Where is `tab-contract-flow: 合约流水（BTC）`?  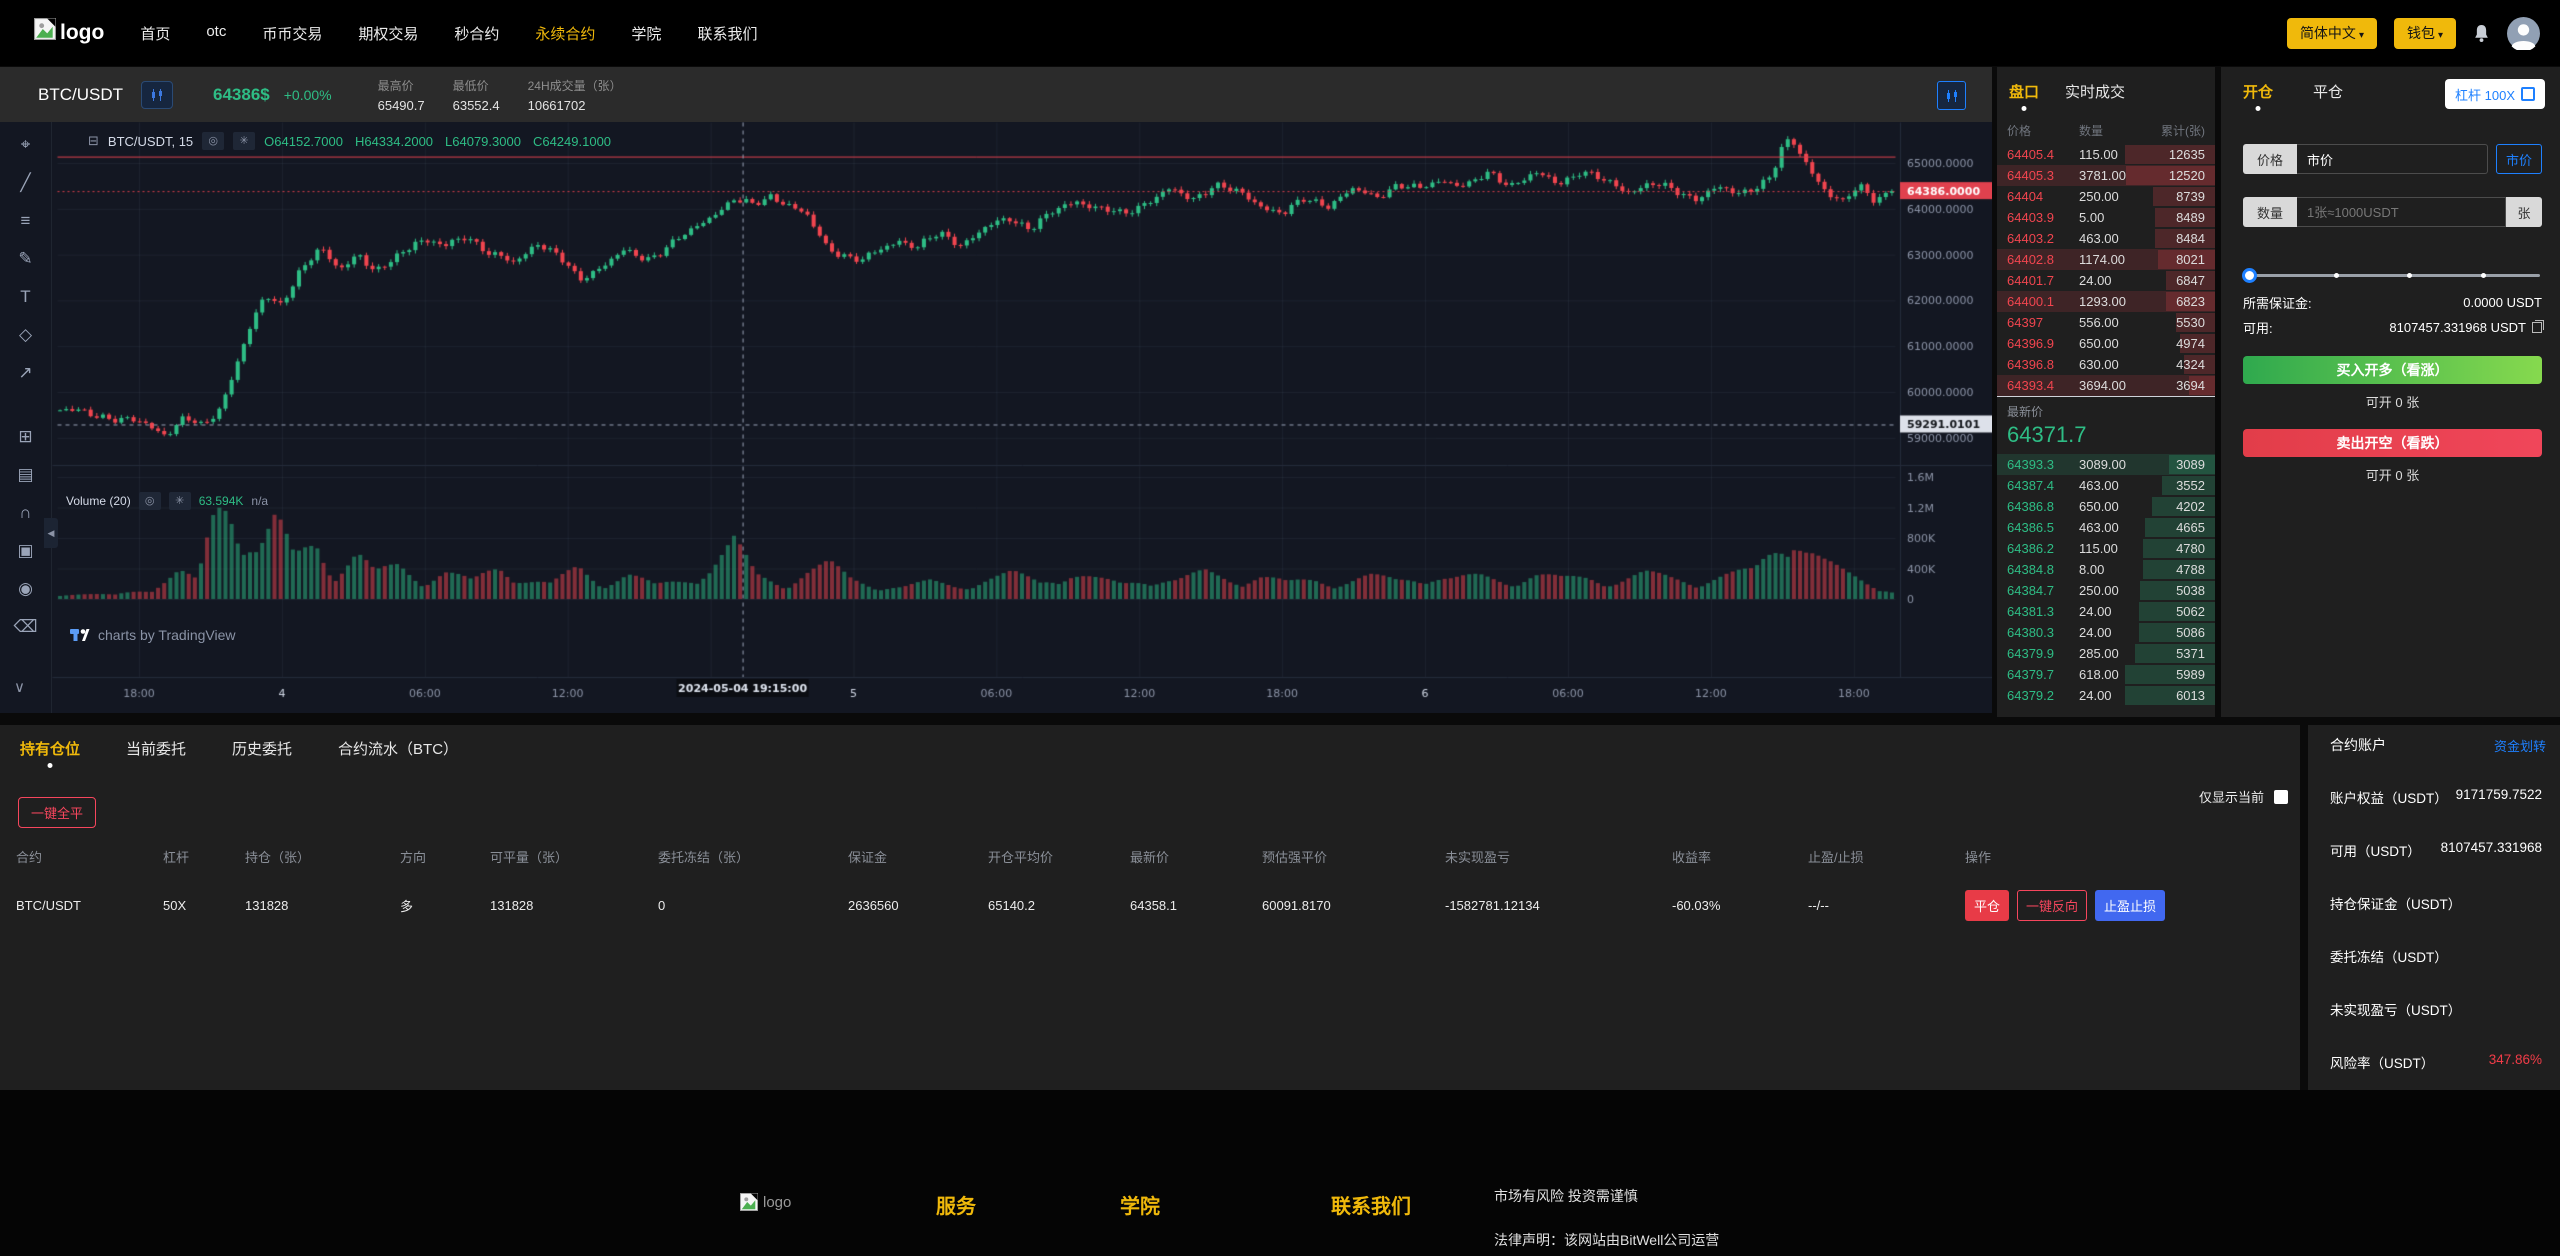 tab-contract-flow: 合约流水（BTC） is located at coordinates (398, 748).